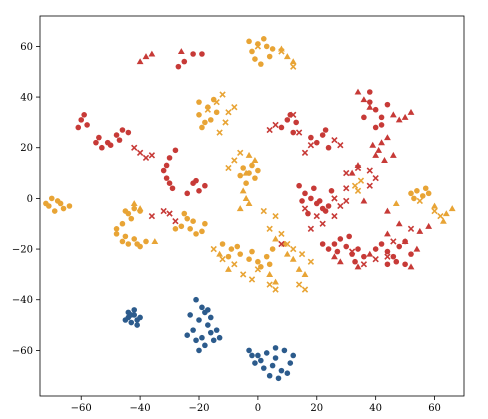 The image size is (488, 419). Describe the element at coordinates (26, 47) in the screenshot. I see `y-tick-label: 60` at that location.